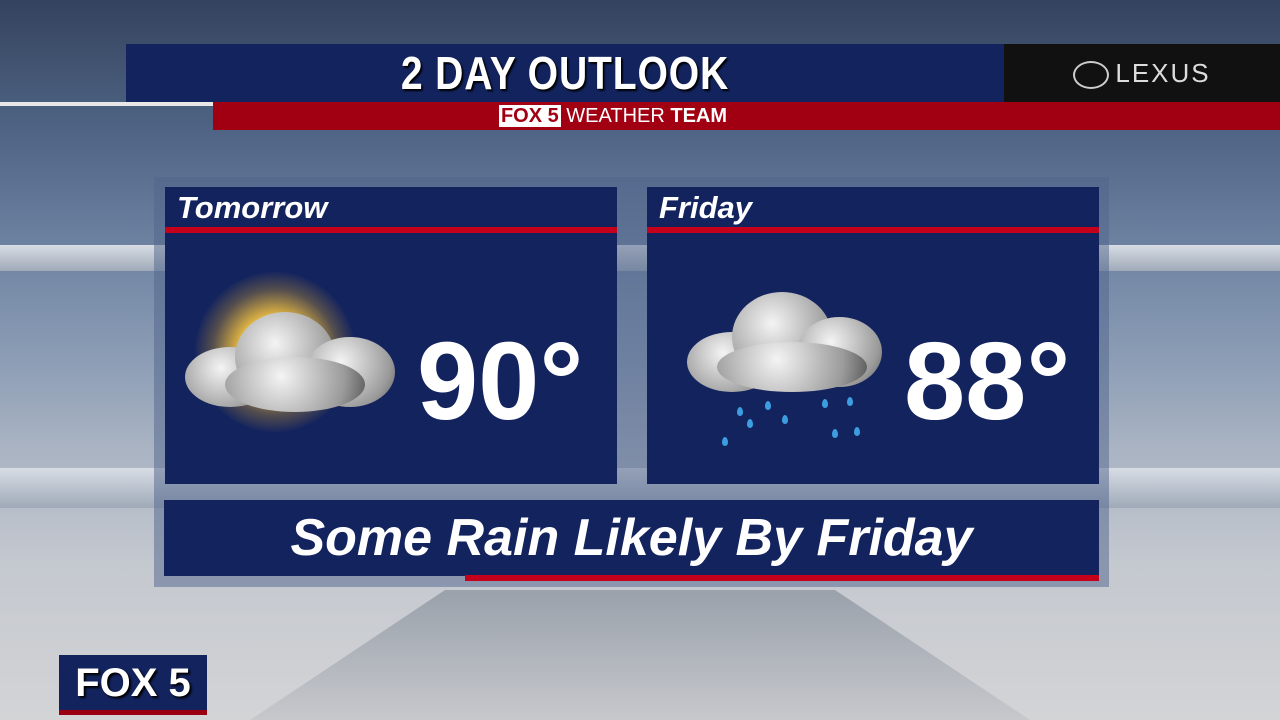 This screenshot has width=1280, height=720. What do you see at coordinates (133, 685) in the screenshot?
I see `station-logo: FOX 5` at bounding box center [133, 685].